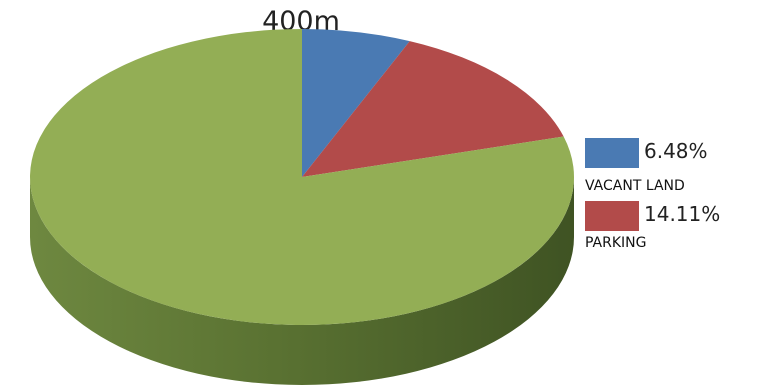 The image size is (763, 392). I want to click on legend-swatch-parking, so click(612, 216).